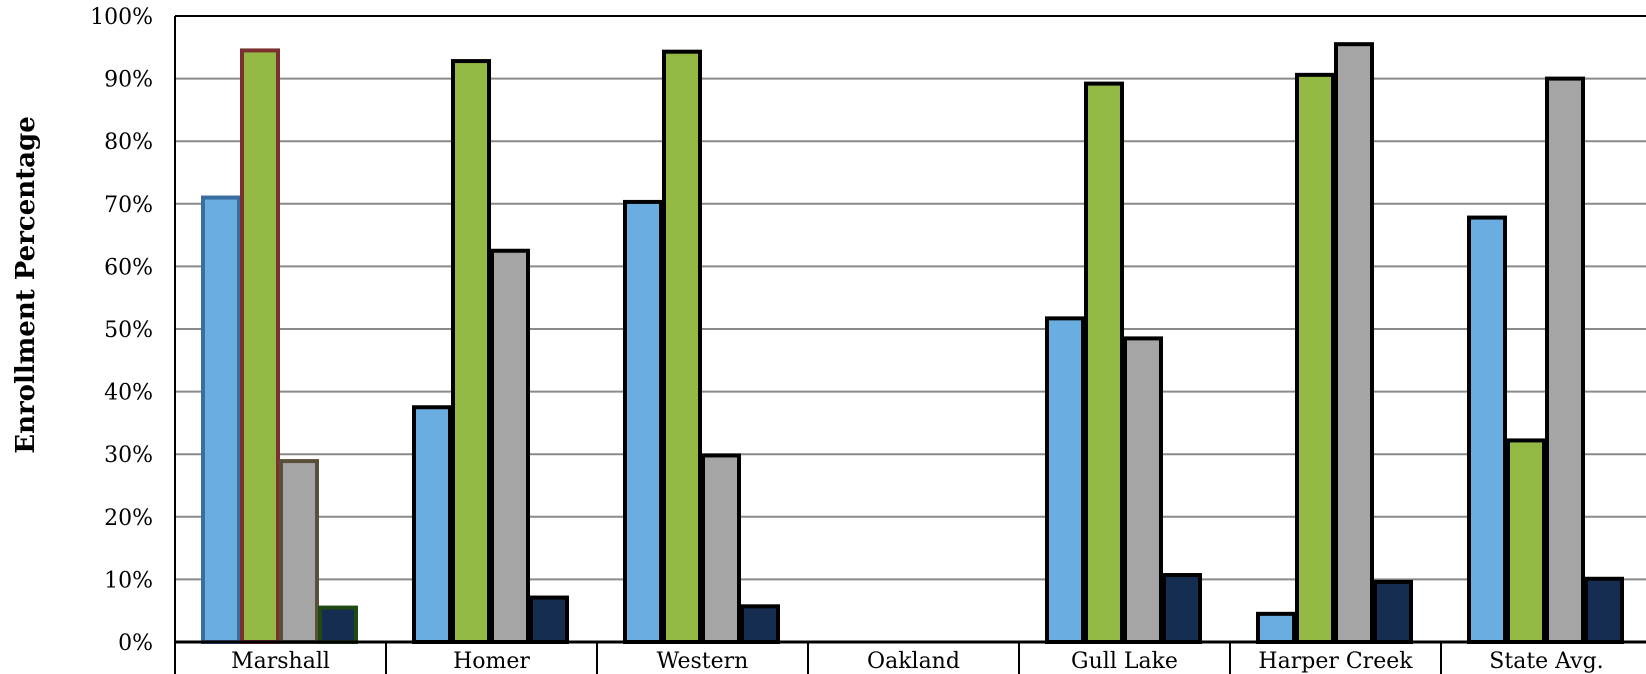 The image size is (1646, 674). Describe the element at coordinates (128, 518) in the screenshot. I see `y-tick-label: 20%` at that location.